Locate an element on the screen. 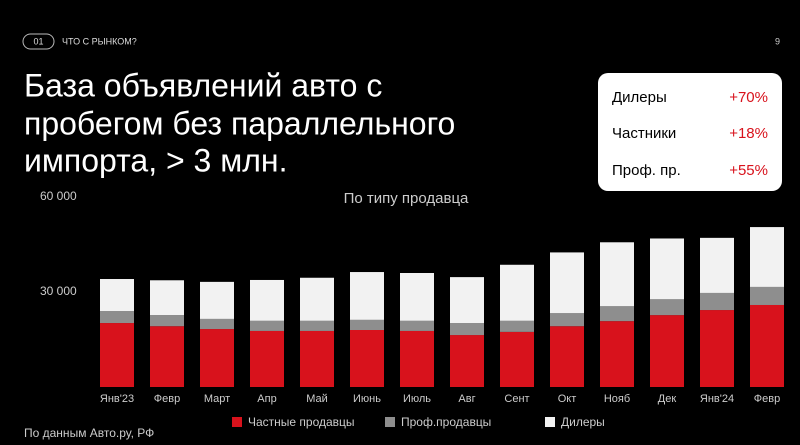  x-tick-label: Июль is located at coordinates (417, 399).